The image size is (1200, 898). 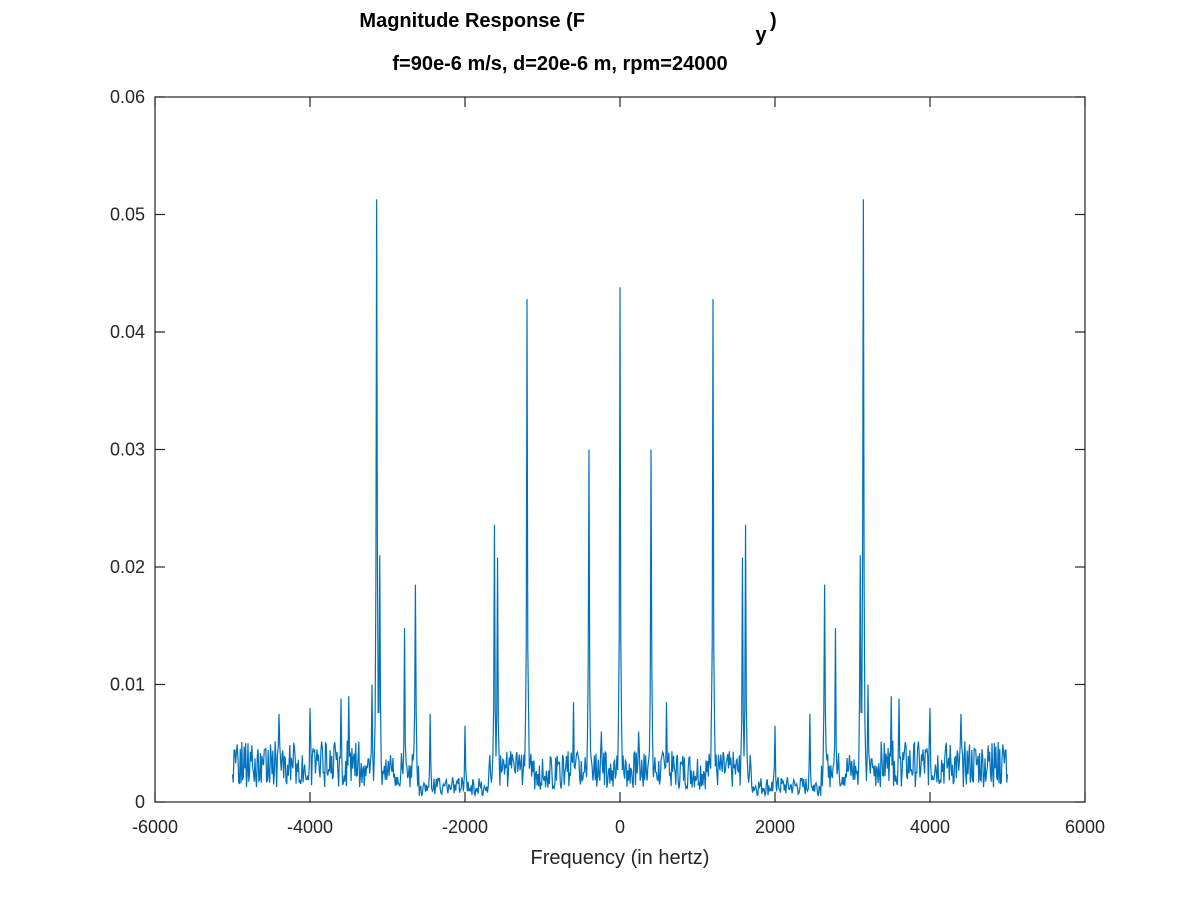 I want to click on y-tick-label: 0.01, so click(x=127, y=685).